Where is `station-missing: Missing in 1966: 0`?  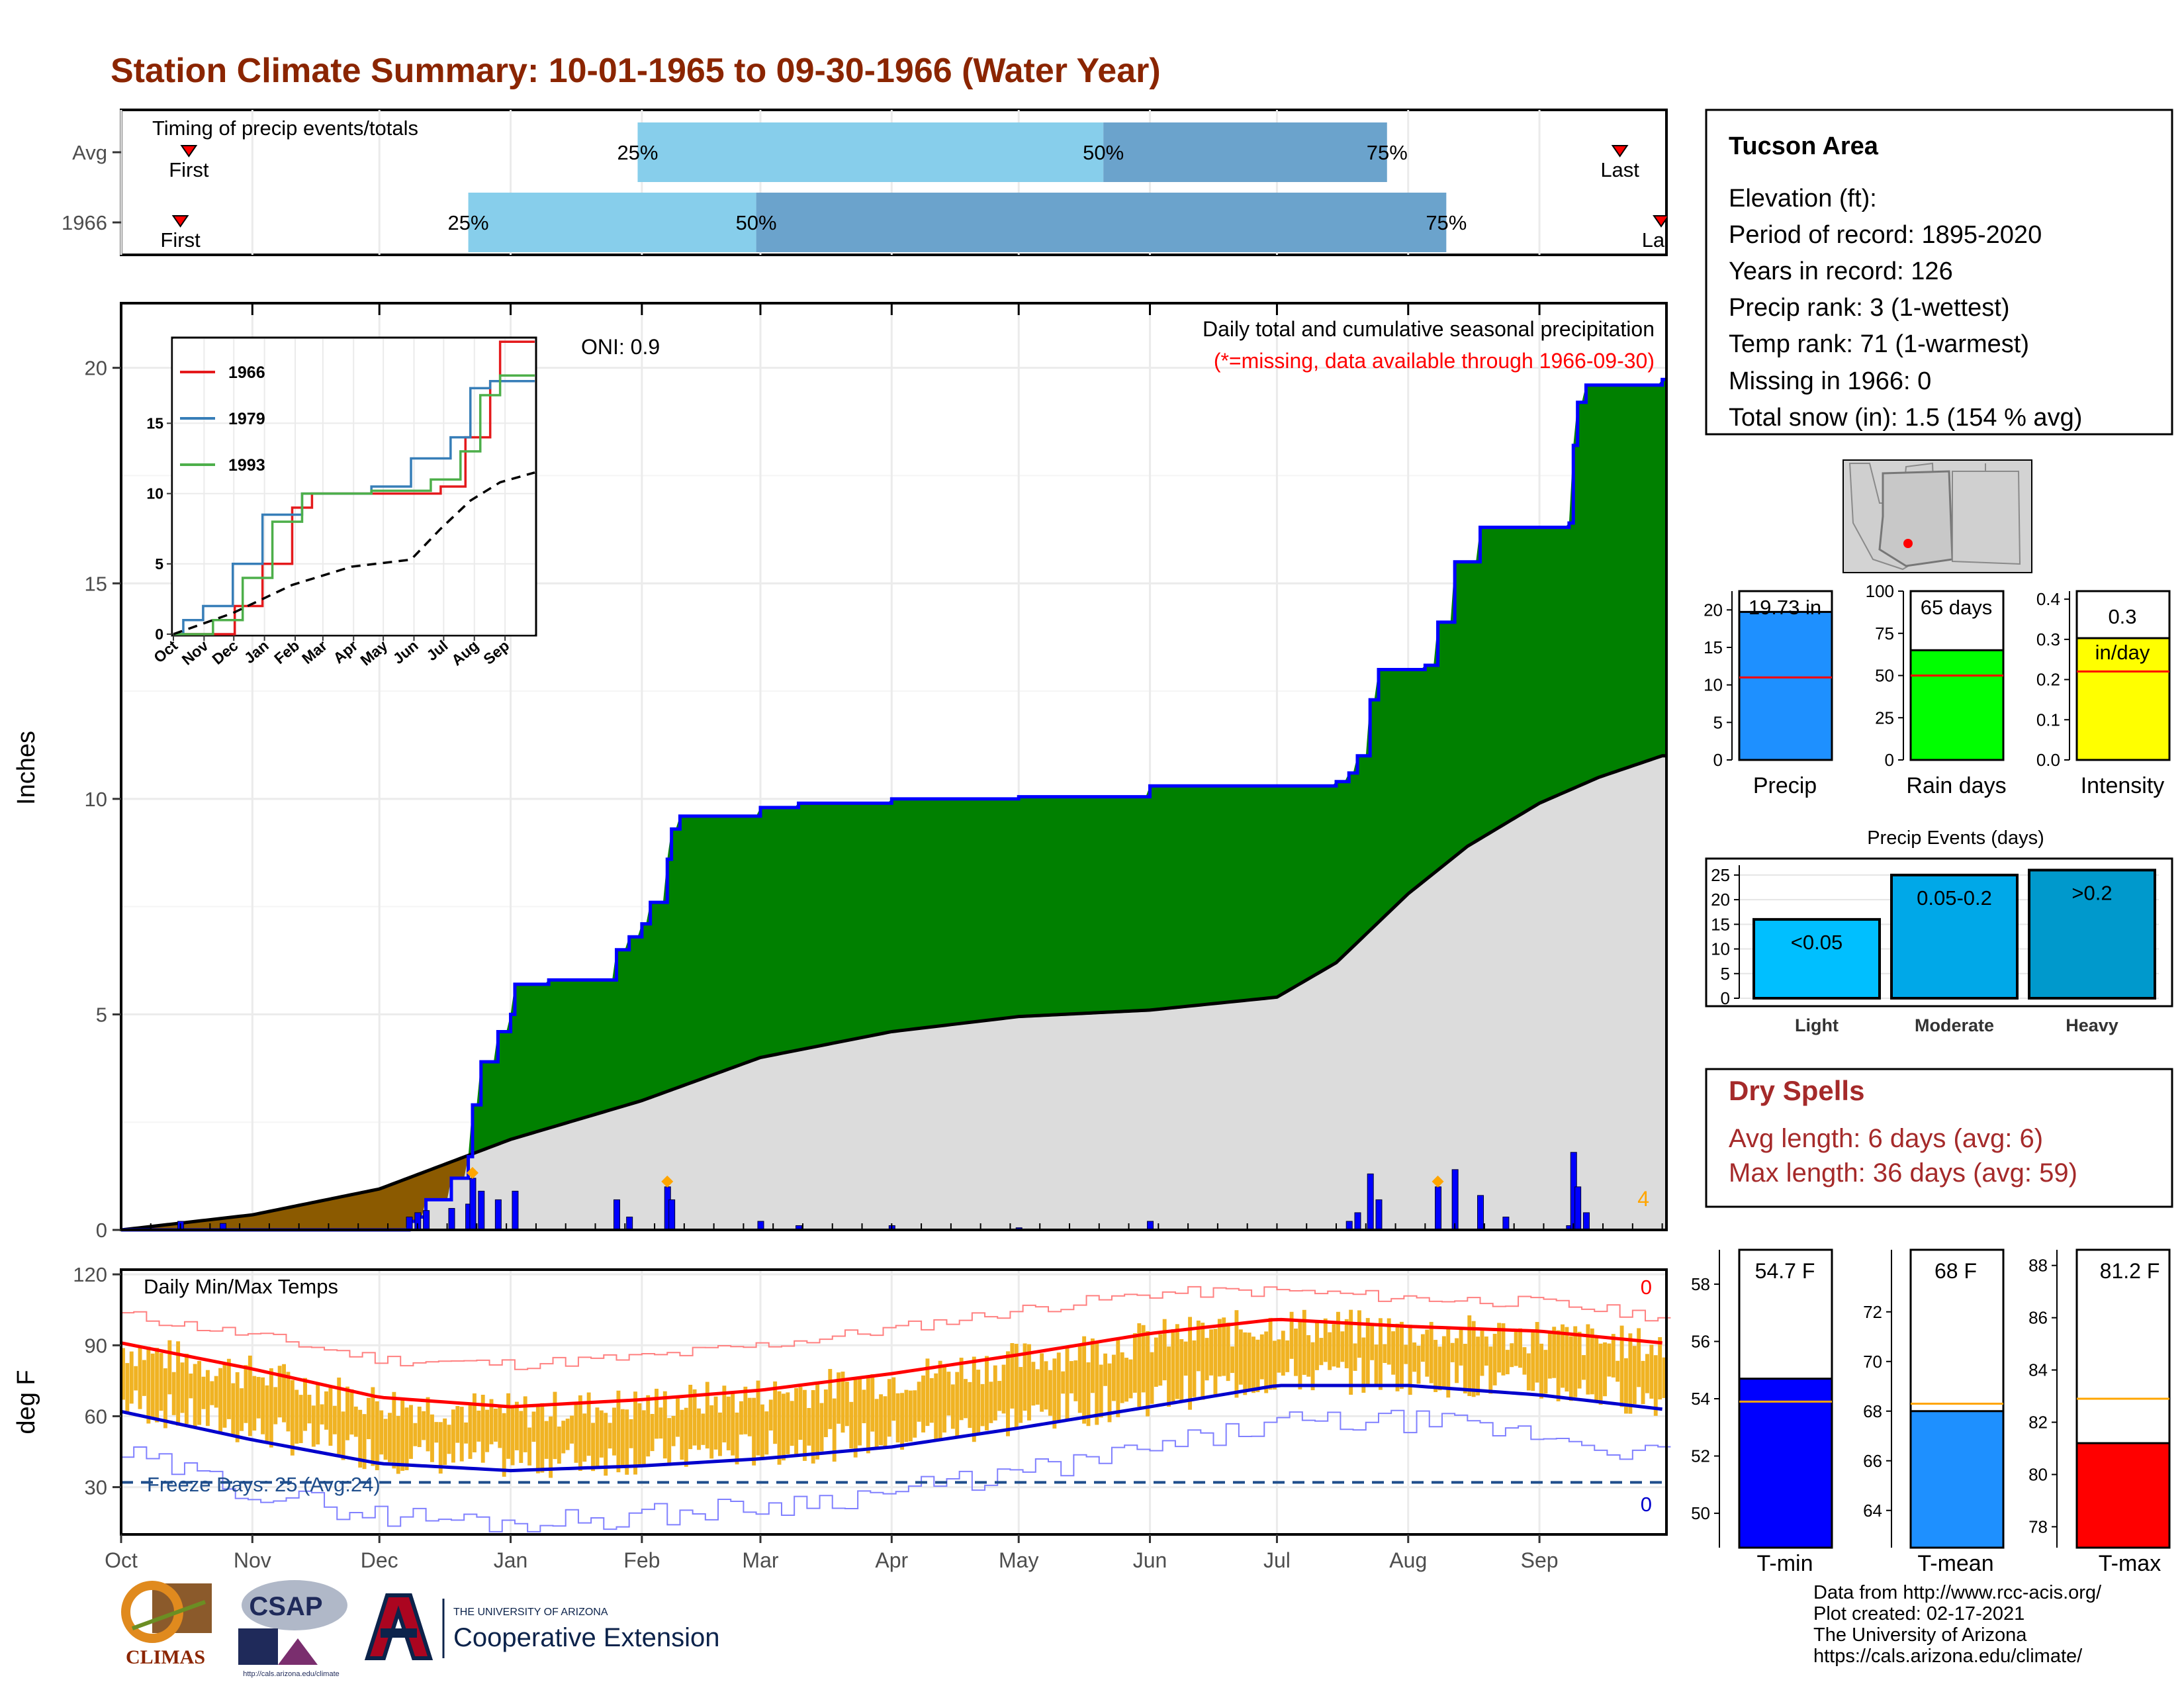 station-missing: Missing in 1966: 0 is located at coordinates (1830, 381).